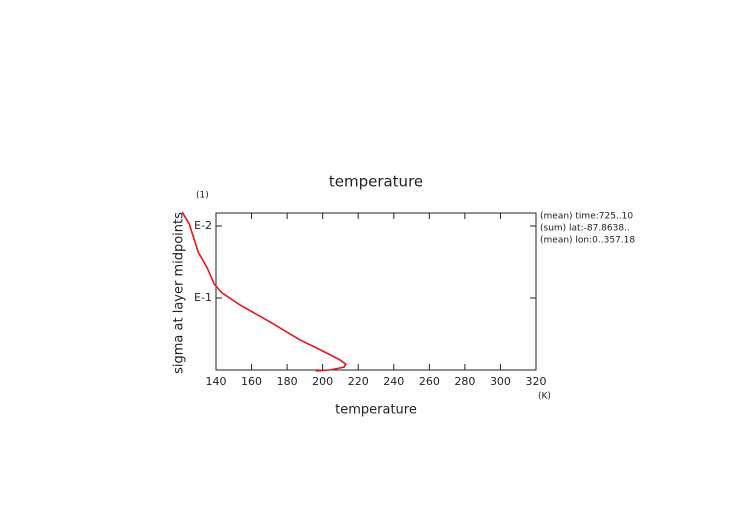 This screenshot has width=752, height=532. Describe the element at coordinates (500, 381) in the screenshot. I see `x-tick-label: 300` at that location.